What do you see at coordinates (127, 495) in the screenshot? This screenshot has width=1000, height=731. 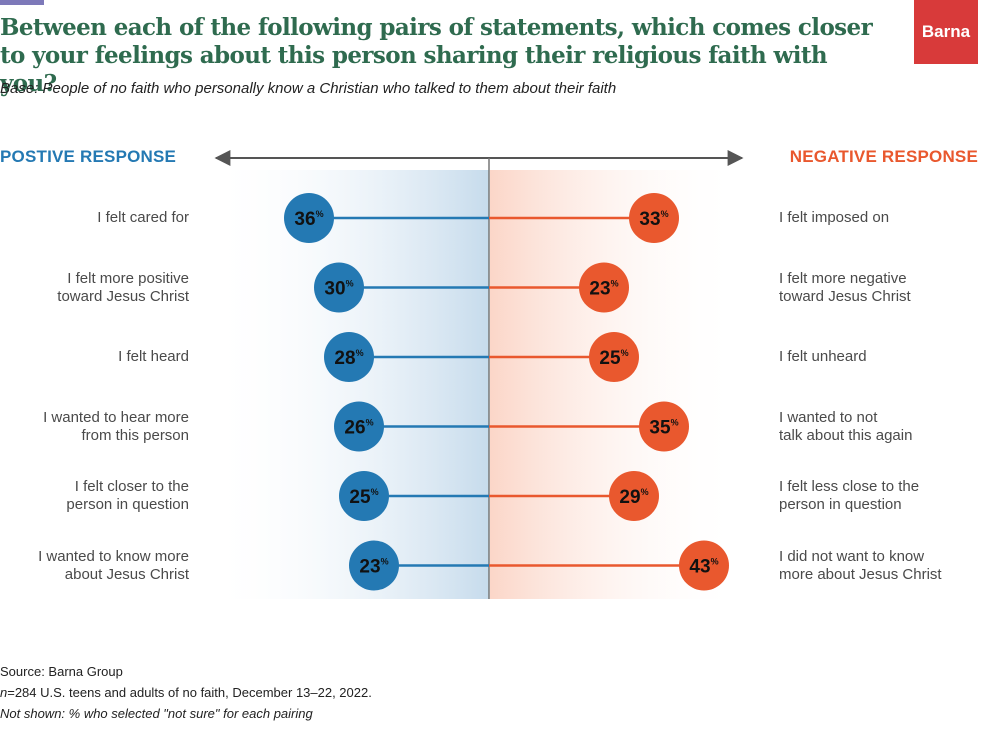 I see `positive-statement-label: I felt closer to the person in question` at bounding box center [127, 495].